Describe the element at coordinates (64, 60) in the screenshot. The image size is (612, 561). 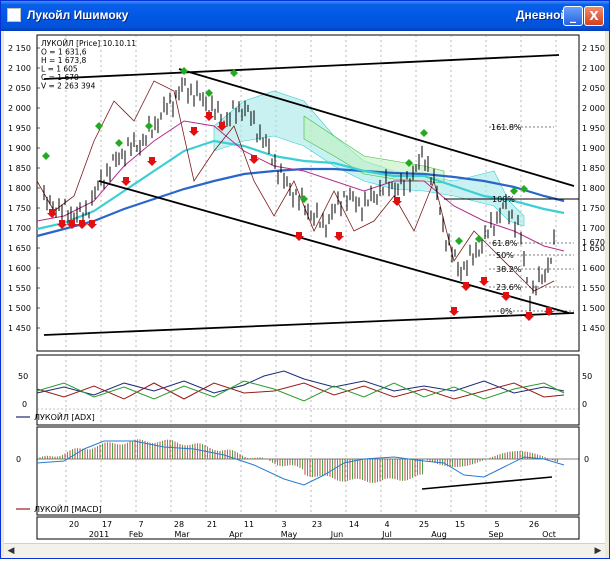
I see `info-line: H = 1 673,8` at that location.